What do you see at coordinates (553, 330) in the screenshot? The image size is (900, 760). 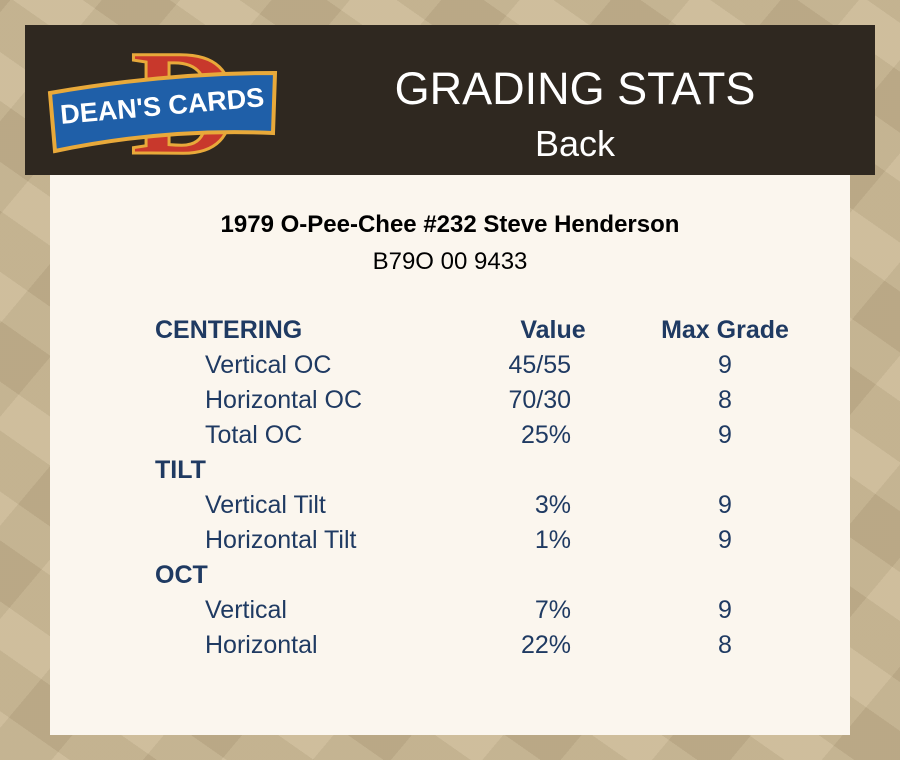 I see `column-header: Value` at bounding box center [553, 330].